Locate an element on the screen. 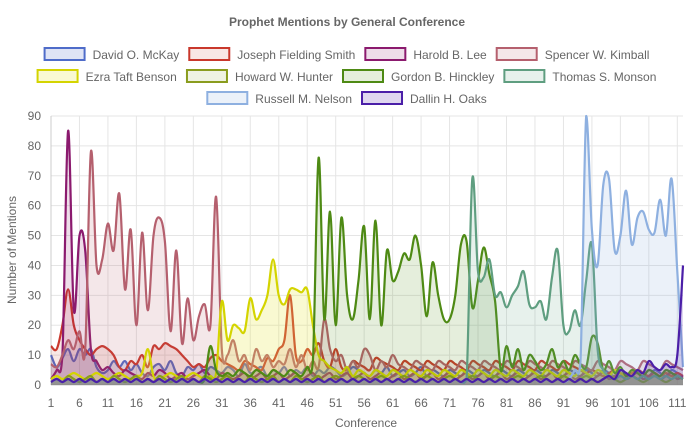  x-tick-label: 11 is located at coordinates (108, 403).